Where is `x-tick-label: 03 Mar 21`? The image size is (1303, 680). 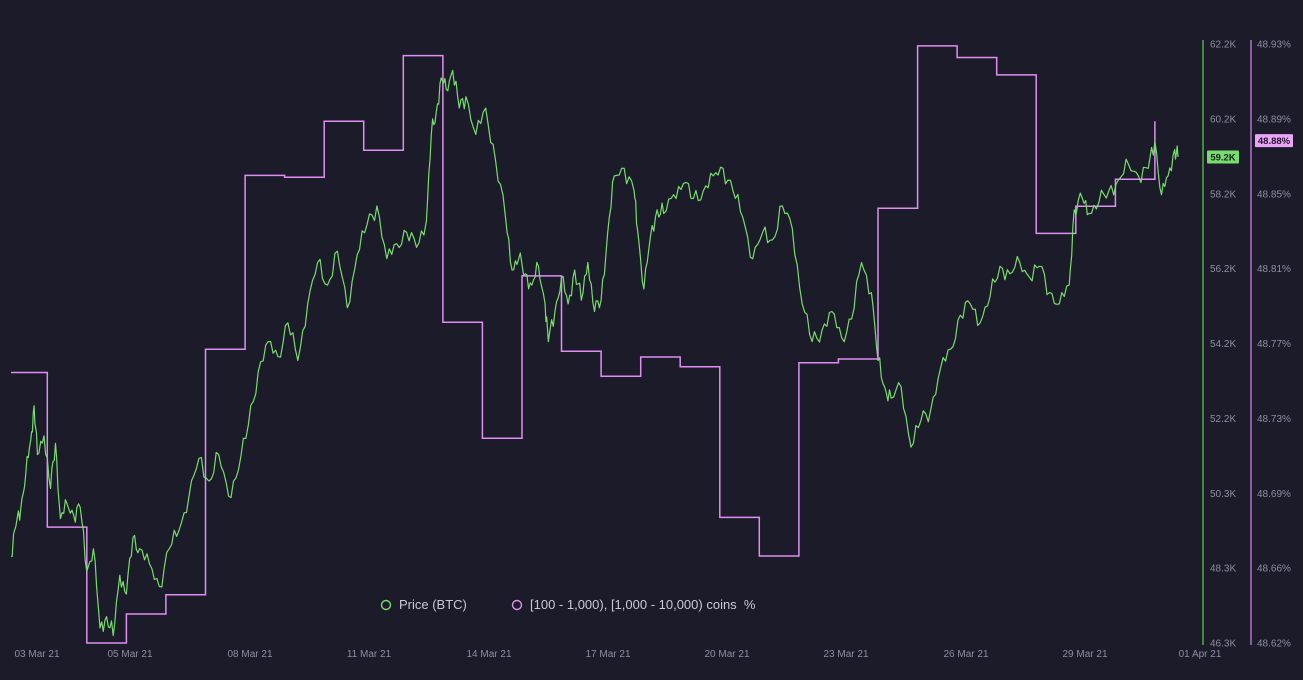 x-tick-label: 03 Mar 21 is located at coordinates (36, 654).